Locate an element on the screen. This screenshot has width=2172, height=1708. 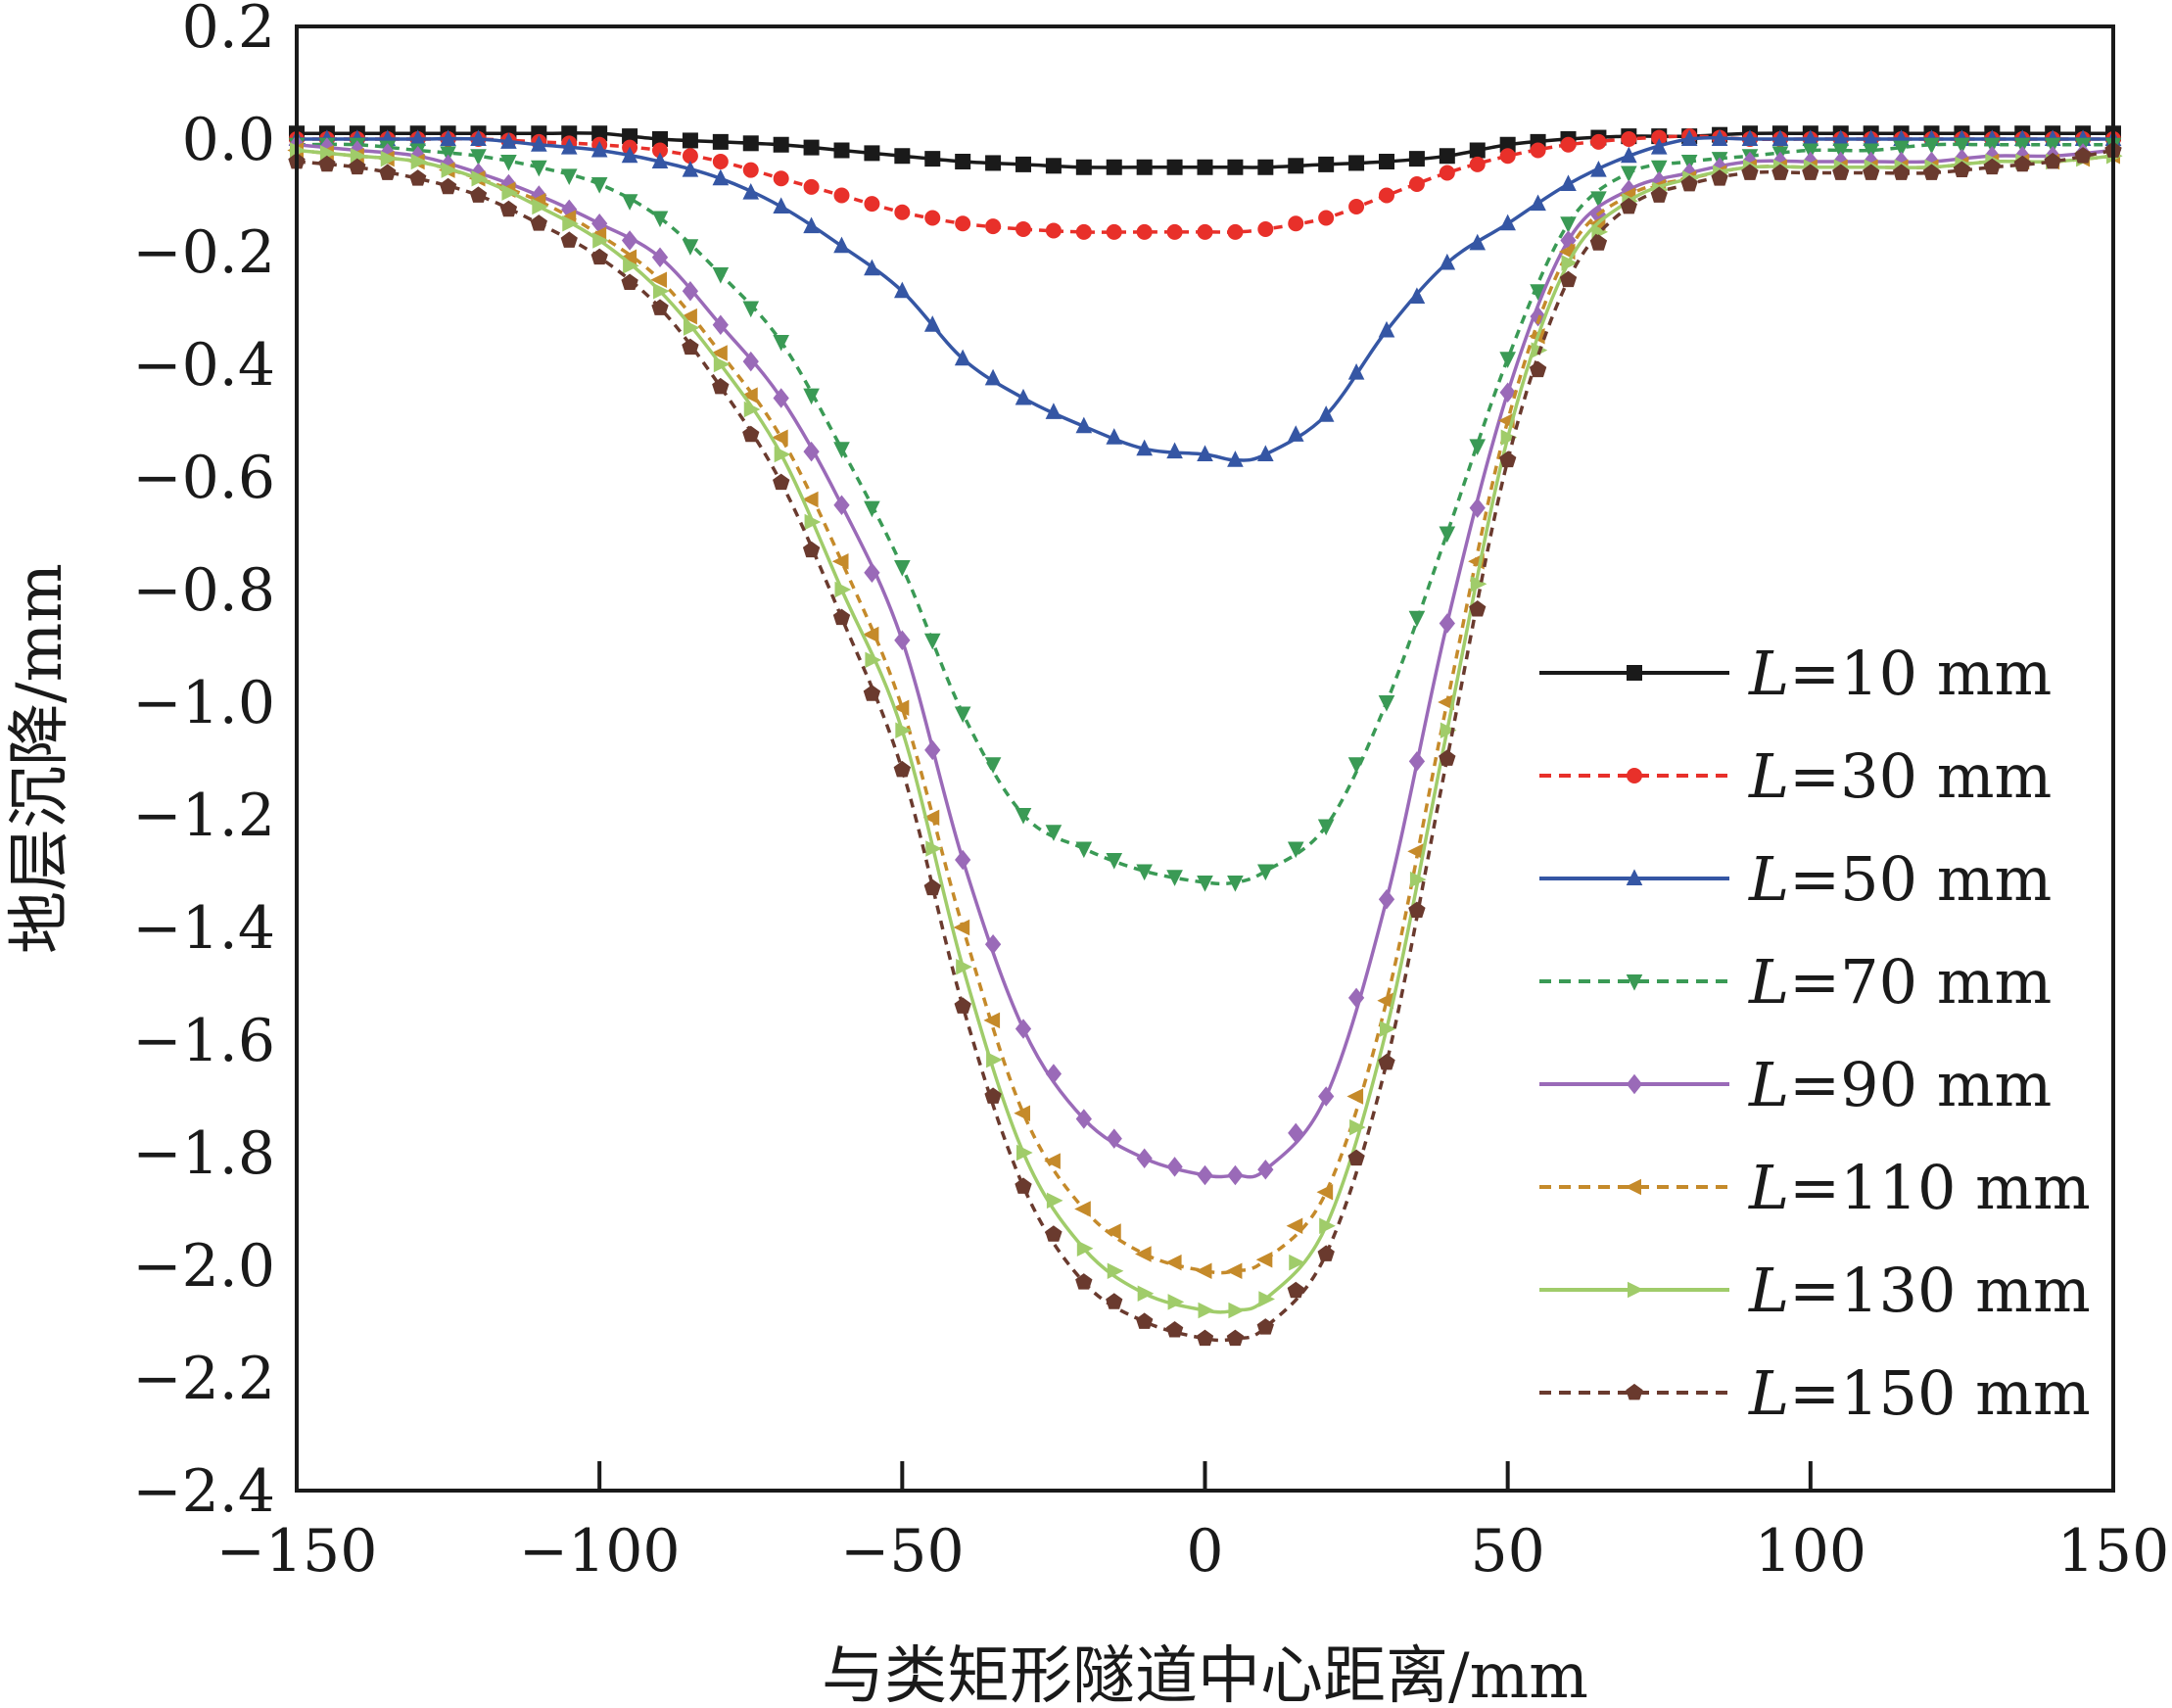
y-tick-label: −0.8 is located at coordinates (203, 590).